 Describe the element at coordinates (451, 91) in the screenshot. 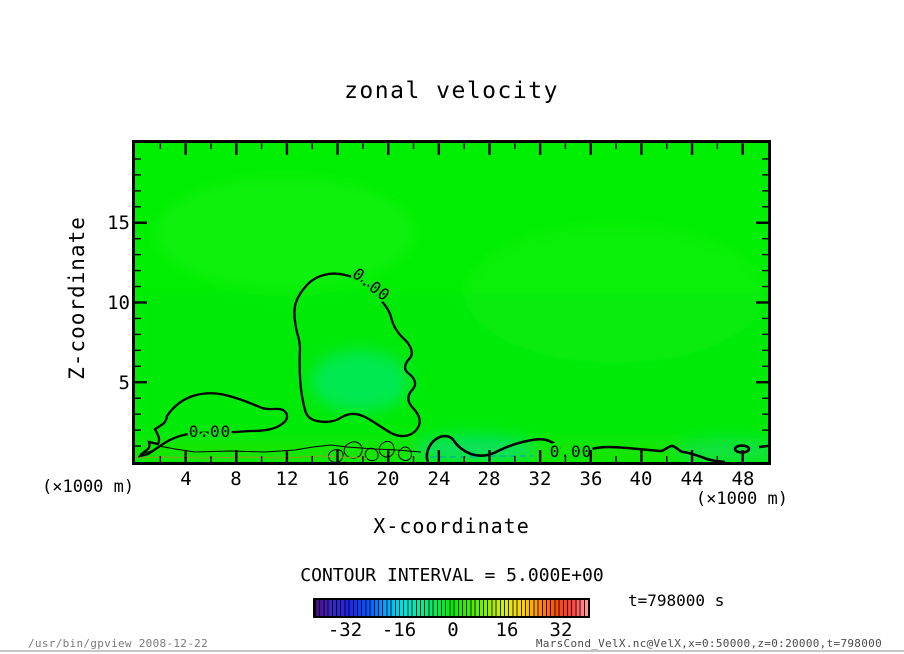

I see `plot-title: zonal velocity` at that location.